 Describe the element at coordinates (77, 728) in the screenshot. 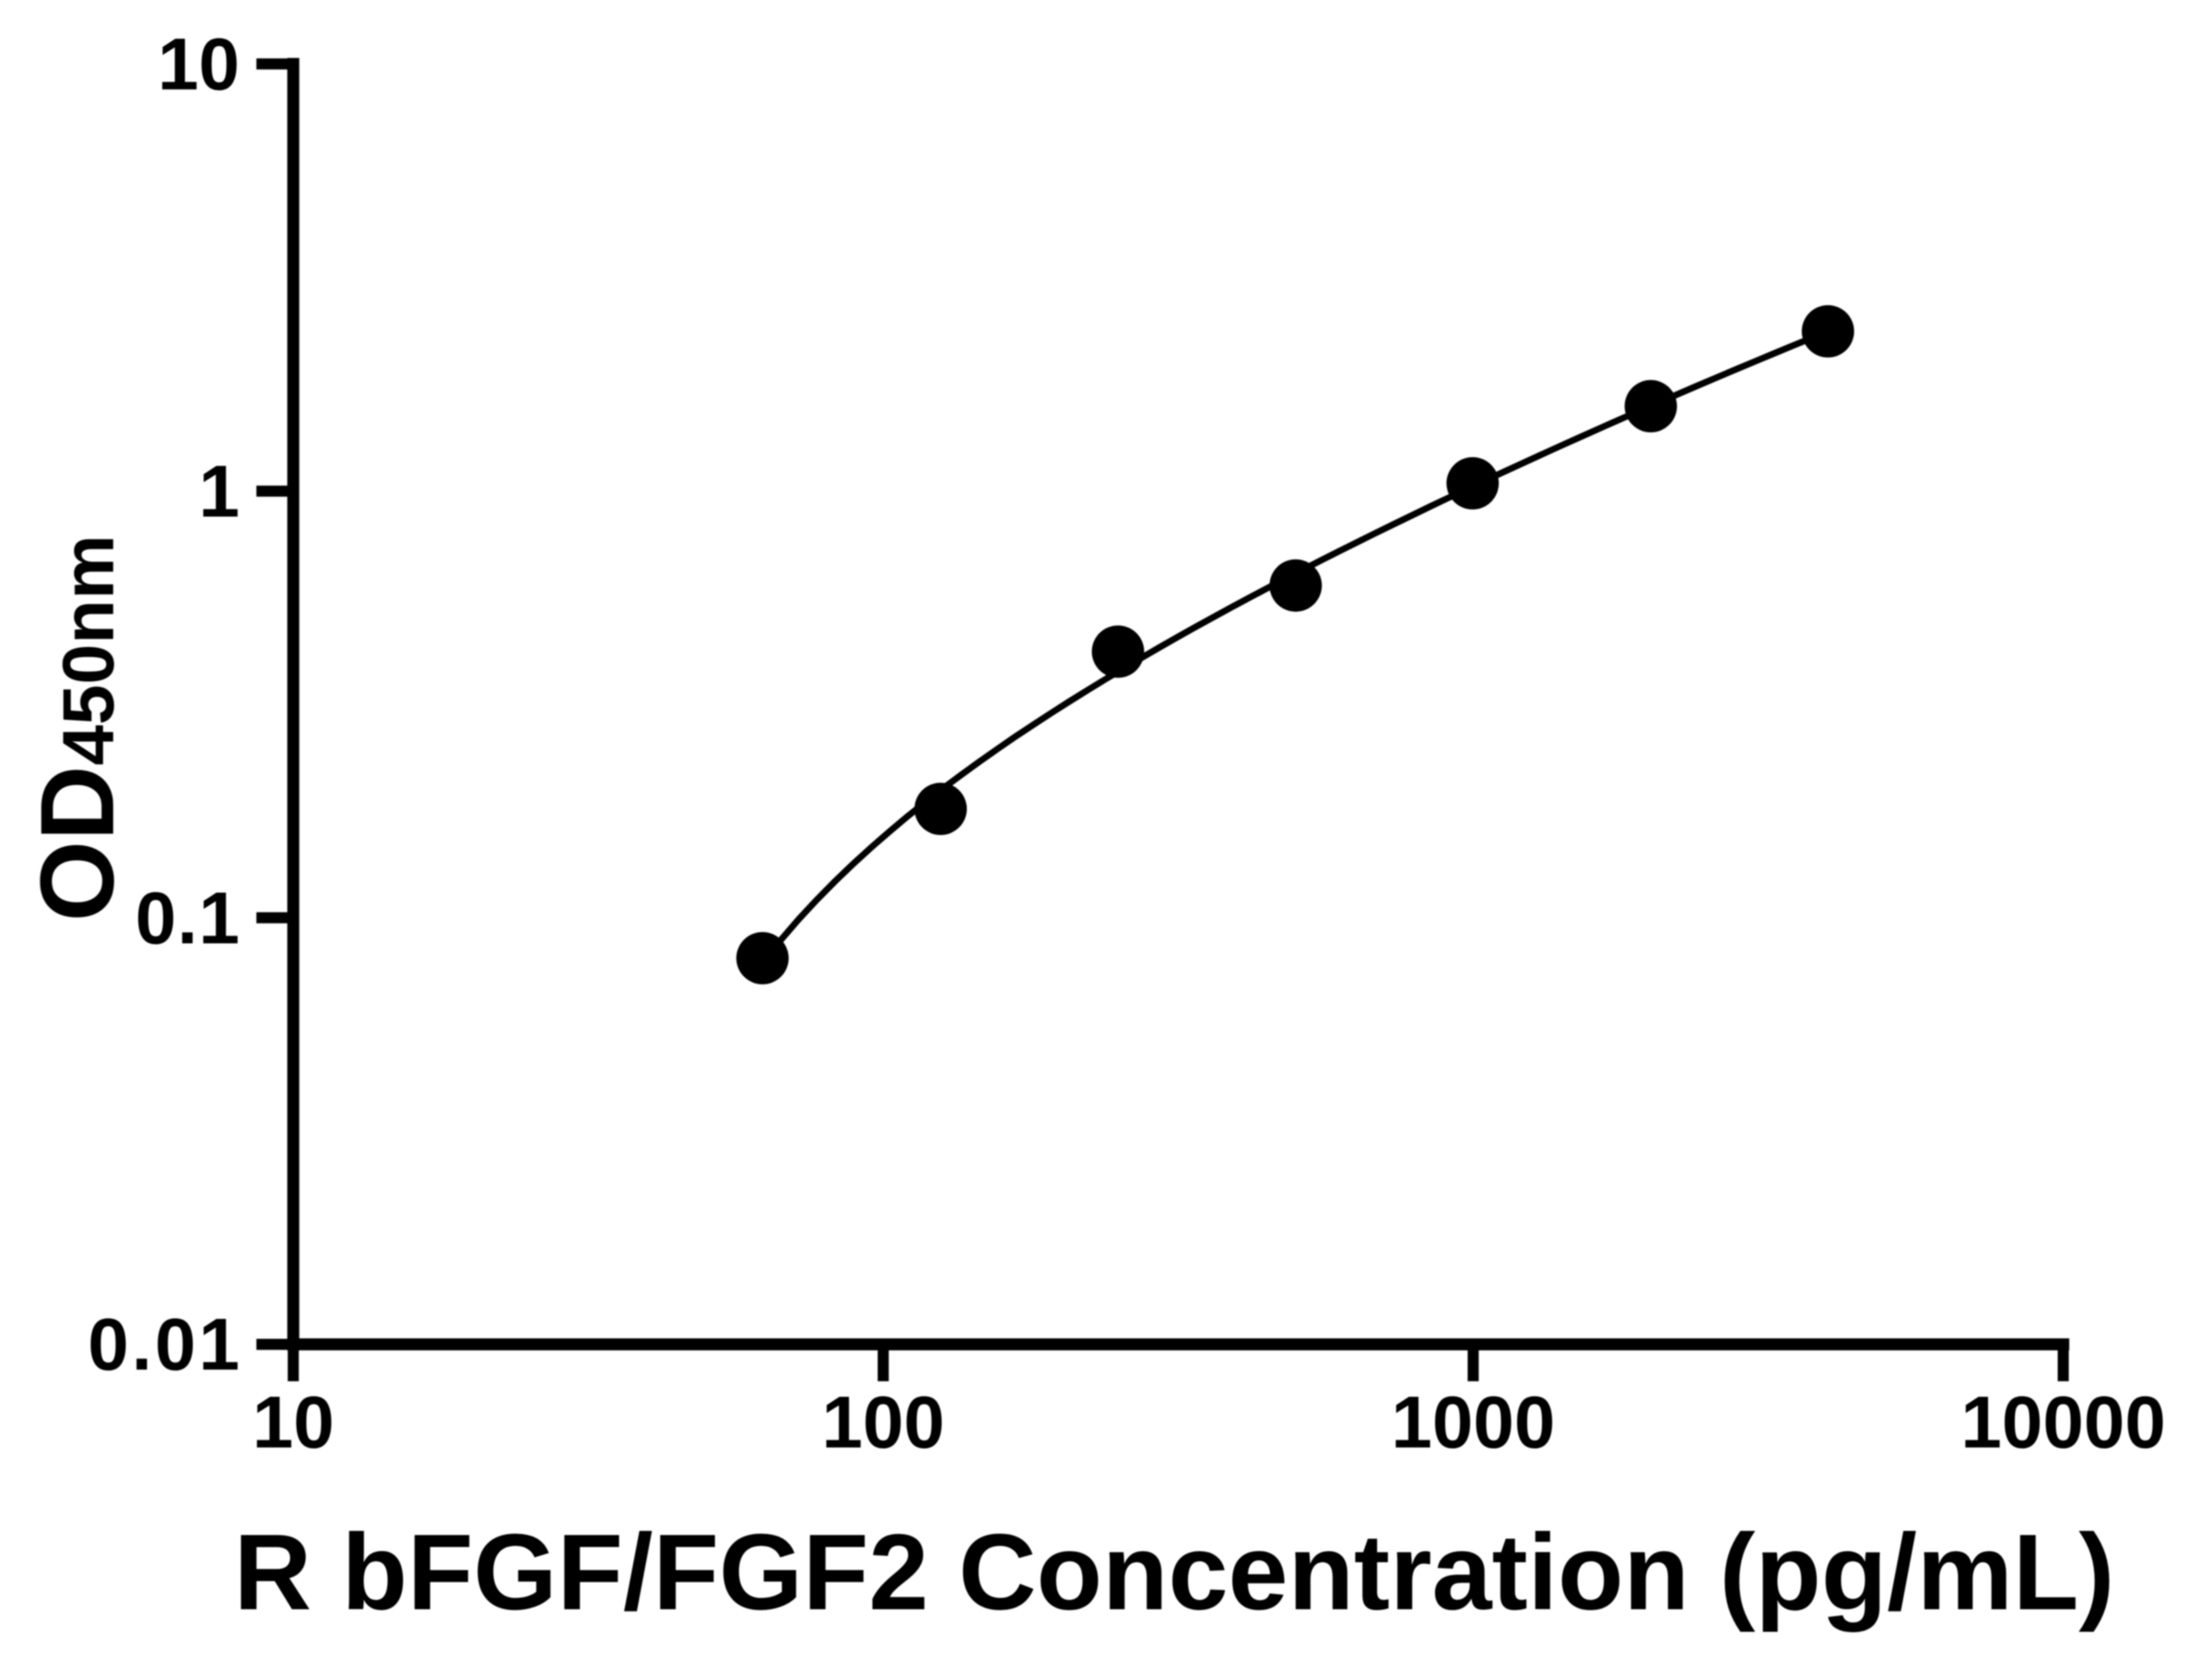

I see `svg-text: OD450nm` at that location.